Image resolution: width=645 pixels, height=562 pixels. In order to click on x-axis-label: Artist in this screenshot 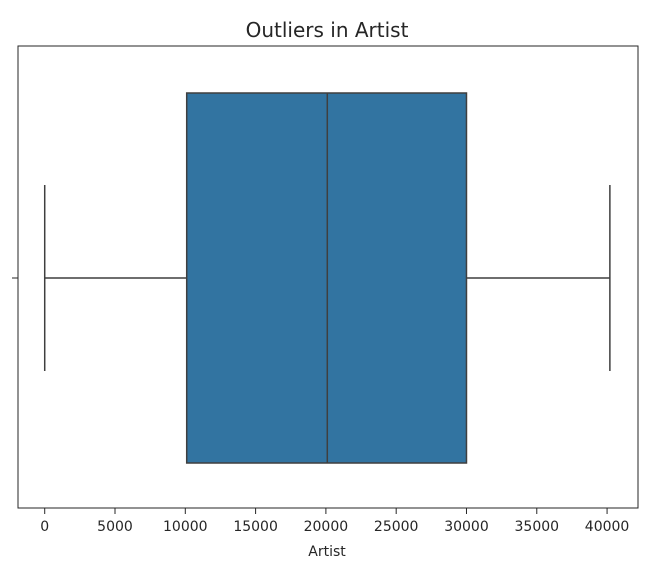, I will do `click(327, 551)`.